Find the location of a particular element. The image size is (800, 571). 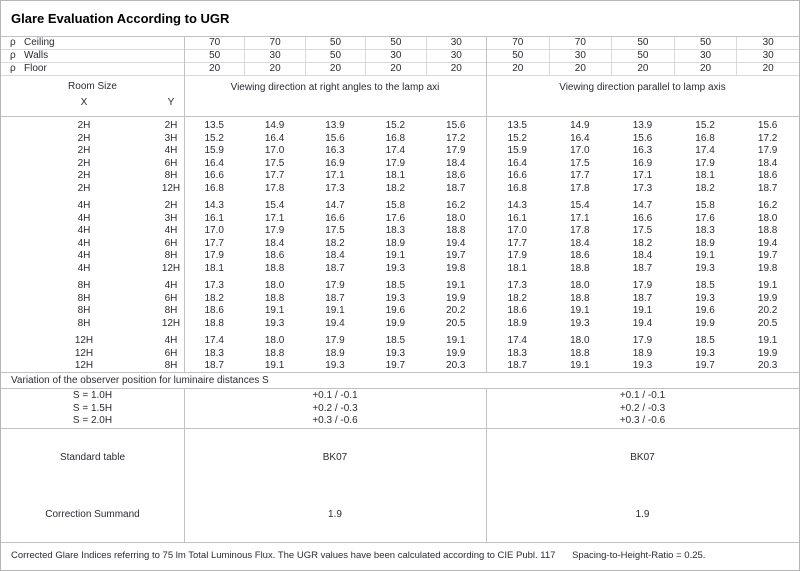

reflectance-value: 30 is located at coordinates (580, 56).